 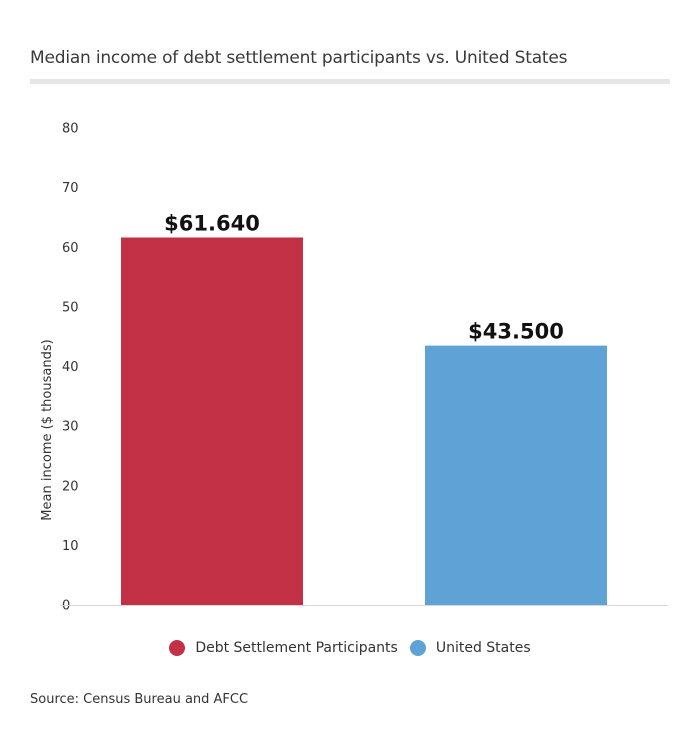 What do you see at coordinates (417, 648) in the screenshot?
I see `legend-swatch-united-states` at bounding box center [417, 648].